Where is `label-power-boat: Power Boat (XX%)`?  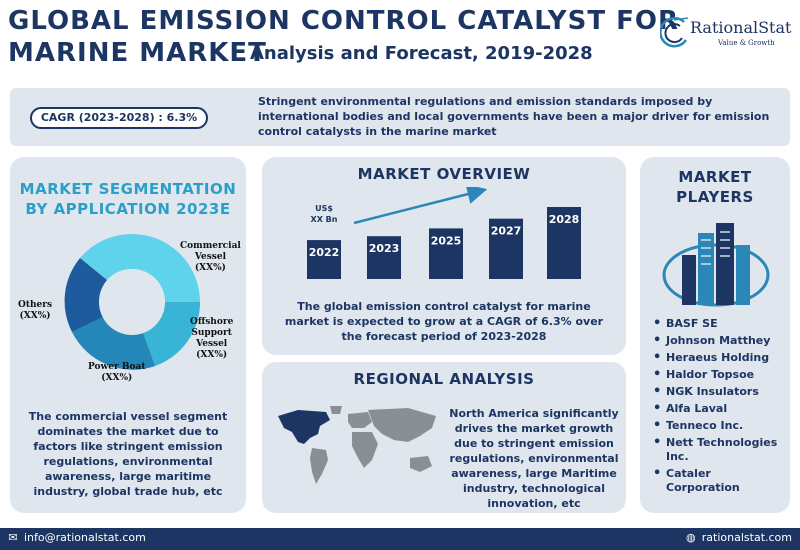
label-power-boat: Power Boat (XX%) is located at coordinates (117, 372).